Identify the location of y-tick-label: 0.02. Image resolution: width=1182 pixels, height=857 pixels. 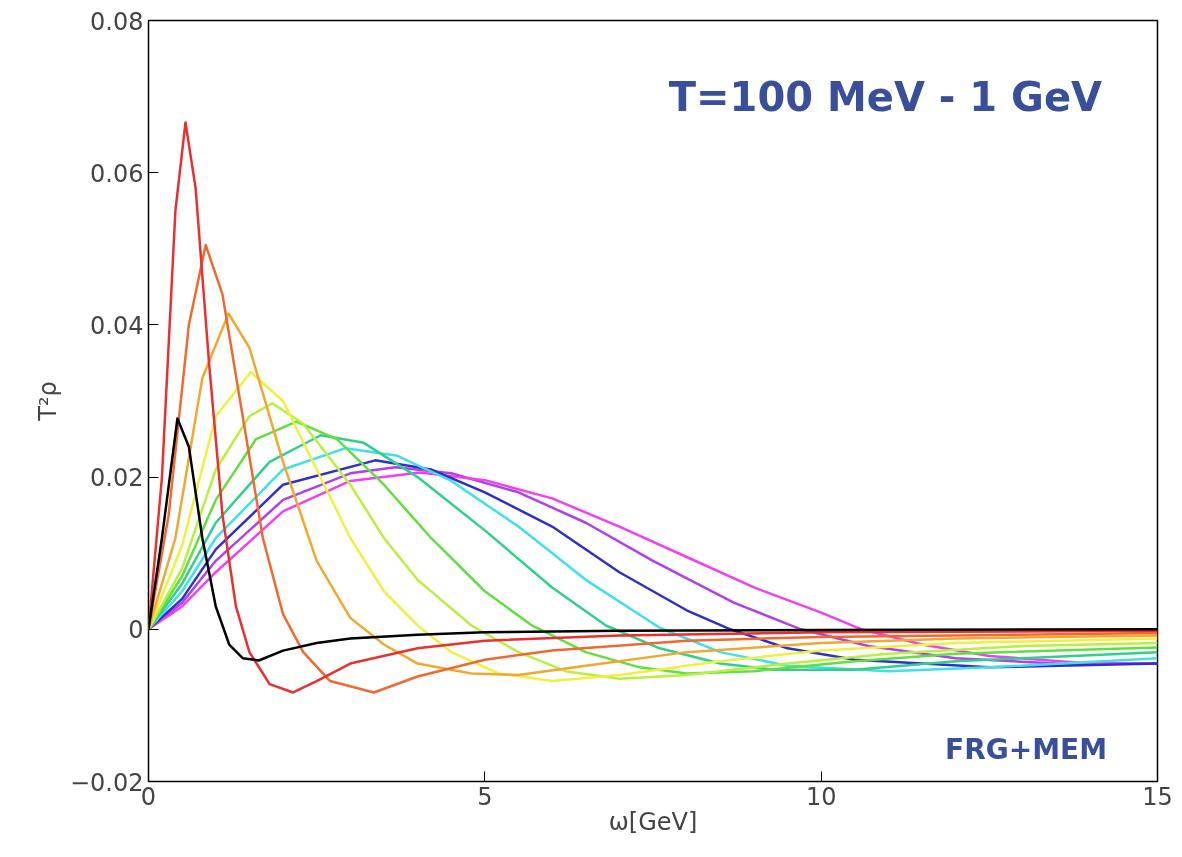
(117, 478).